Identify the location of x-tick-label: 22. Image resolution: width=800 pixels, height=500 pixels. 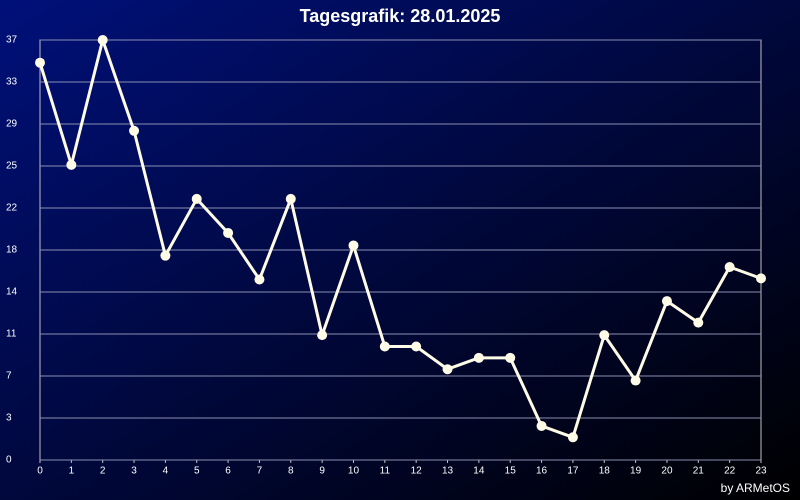
(730, 471).